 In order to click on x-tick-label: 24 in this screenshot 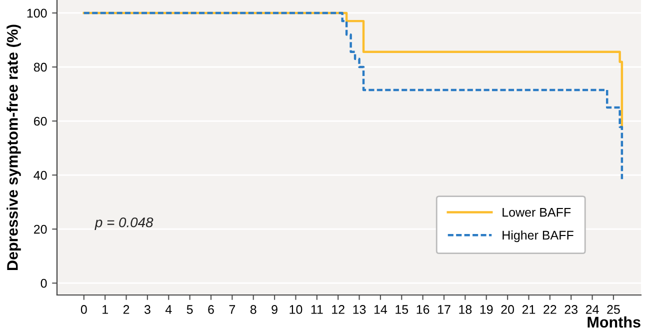, I will do `click(592, 309)`.